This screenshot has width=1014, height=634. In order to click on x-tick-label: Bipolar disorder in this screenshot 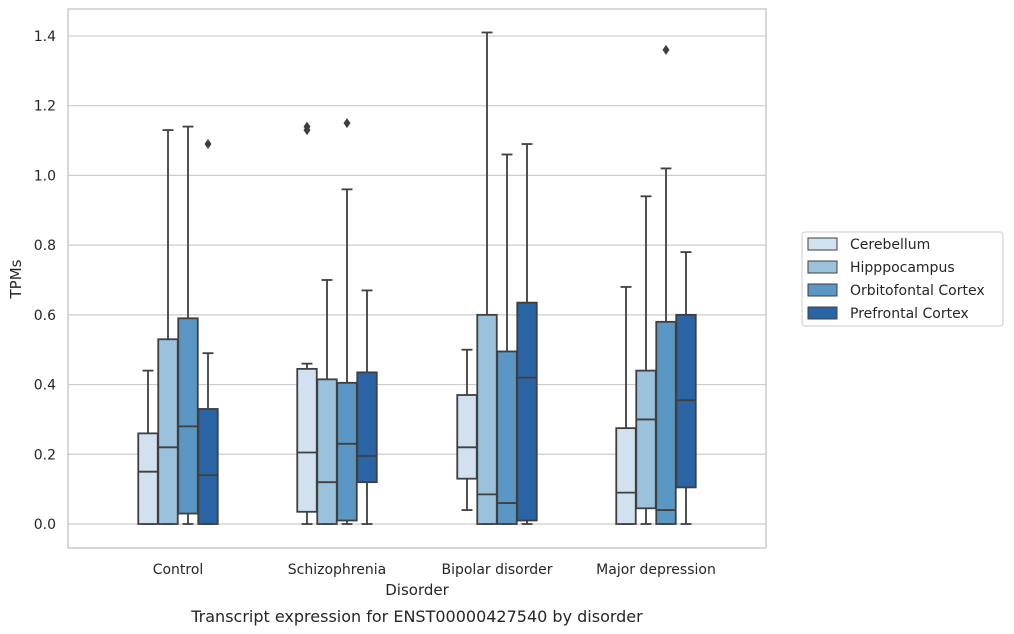, I will do `click(496, 570)`.